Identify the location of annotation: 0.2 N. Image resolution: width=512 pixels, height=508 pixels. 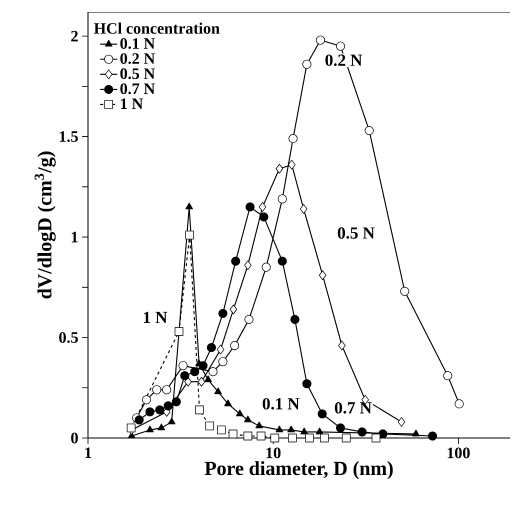
(343, 60).